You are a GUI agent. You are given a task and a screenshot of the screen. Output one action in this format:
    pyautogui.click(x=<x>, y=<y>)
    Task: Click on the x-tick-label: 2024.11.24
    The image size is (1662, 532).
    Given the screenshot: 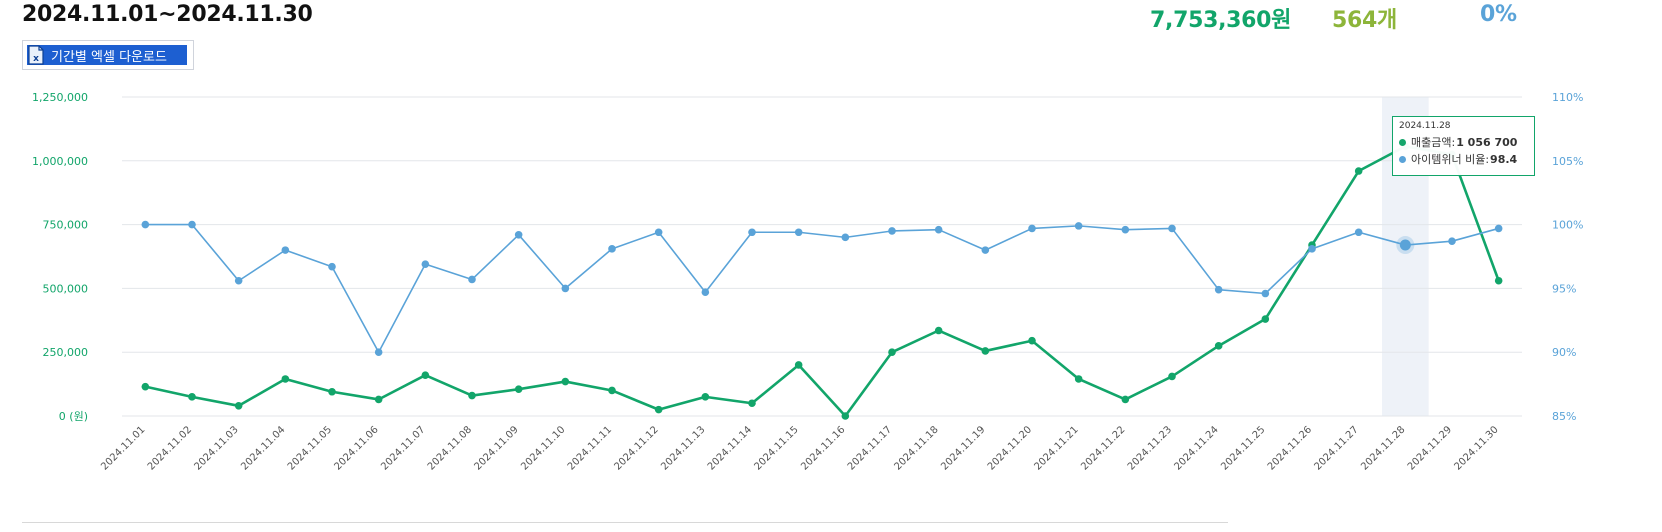 What is the action you would take?
    pyautogui.click(x=1197, y=448)
    